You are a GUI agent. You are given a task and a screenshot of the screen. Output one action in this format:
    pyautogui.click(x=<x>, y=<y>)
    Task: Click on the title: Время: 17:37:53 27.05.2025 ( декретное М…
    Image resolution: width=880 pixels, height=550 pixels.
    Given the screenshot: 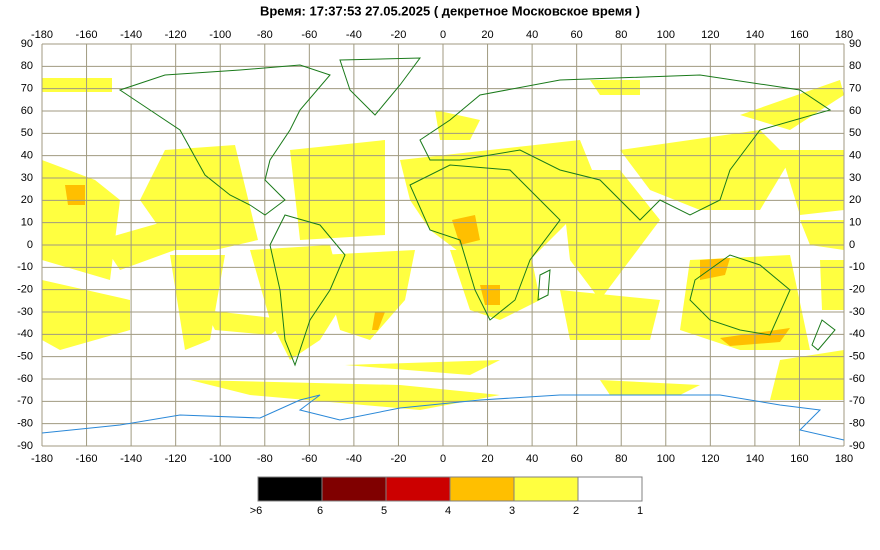 What is the action you would take?
    pyautogui.click(x=450, y=10)
    